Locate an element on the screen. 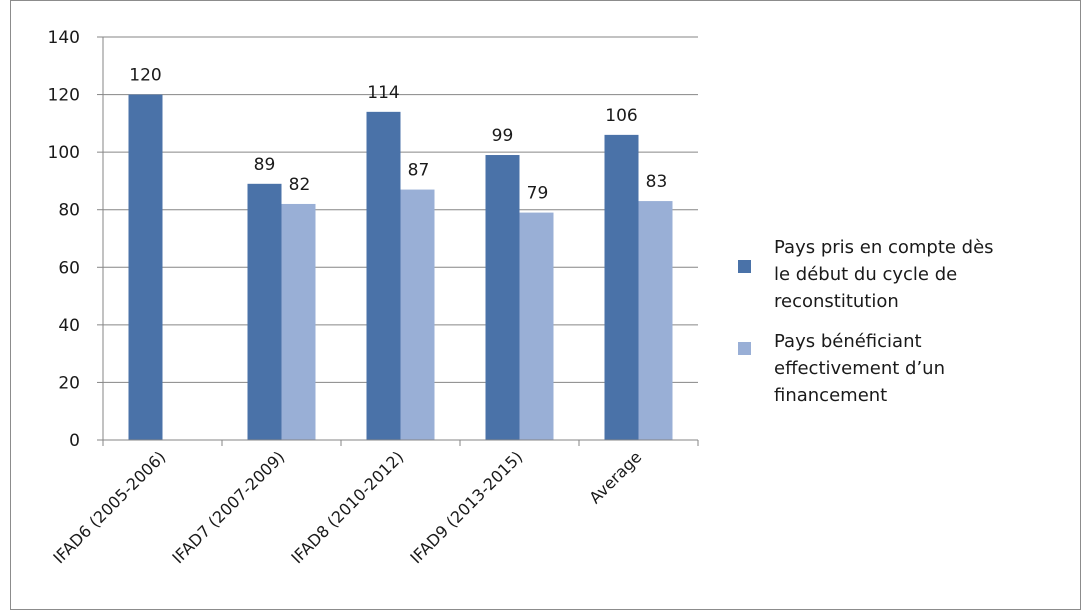  data-labels: 120 89 82 114 87 99 79 106 83 is located at coordinates (398, 135).